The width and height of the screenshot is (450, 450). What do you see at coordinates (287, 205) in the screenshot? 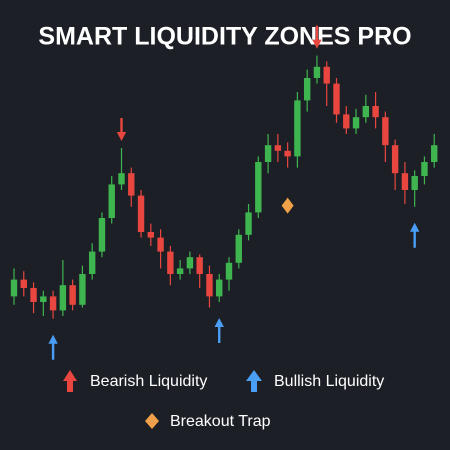
I see `trap-marker` at bounding box center [287, 205].